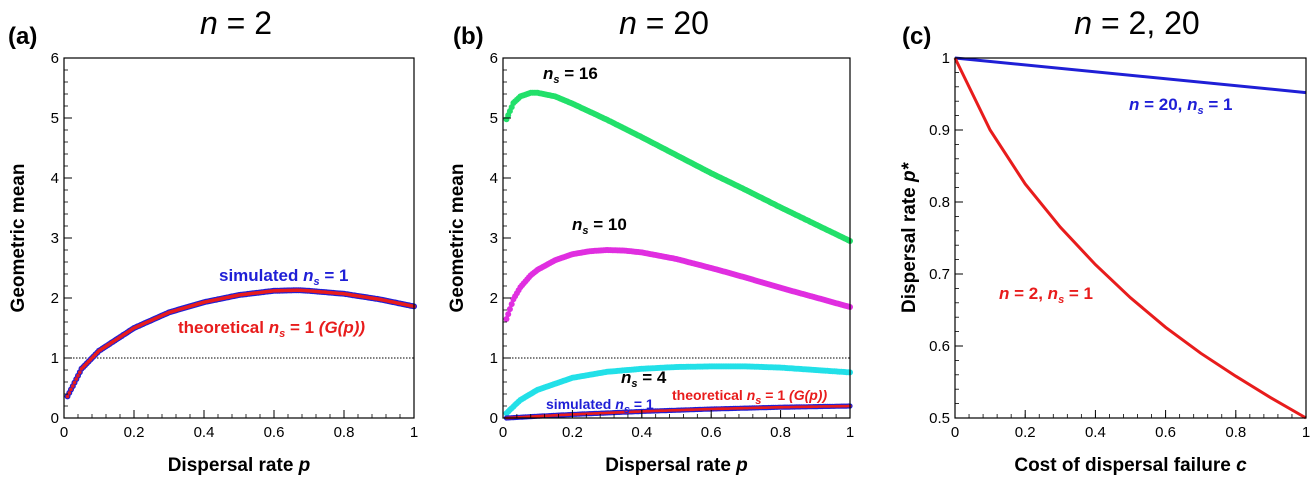 The image size is (1314, 478). Describe the element at coordinates (939, 274) in the screenshot. I see `y-tick-label: 0.7` at that location.